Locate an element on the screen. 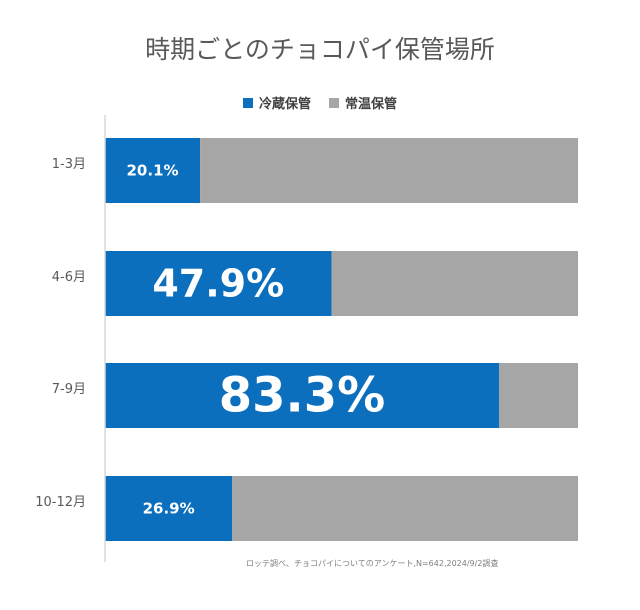  legend-item-room-temp: 常温保管 is located at coordinates (363, 102).